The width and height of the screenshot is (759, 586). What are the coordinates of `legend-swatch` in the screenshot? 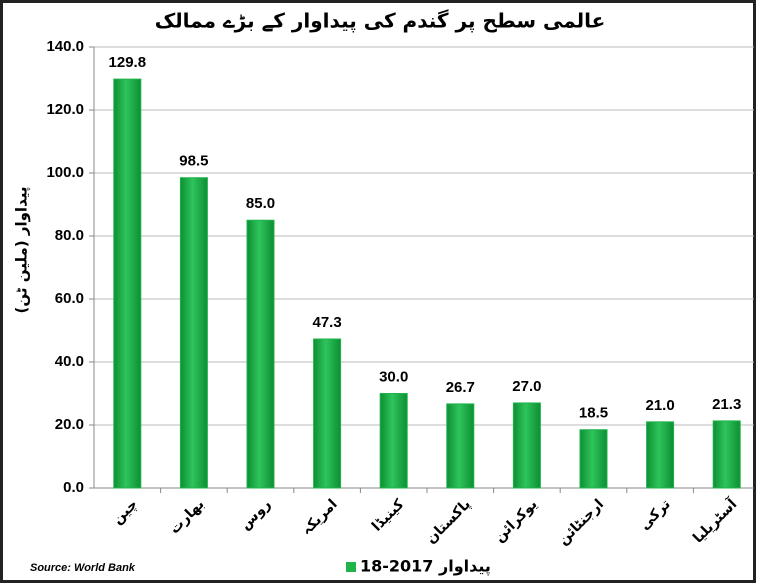 It's located at (351, 567).